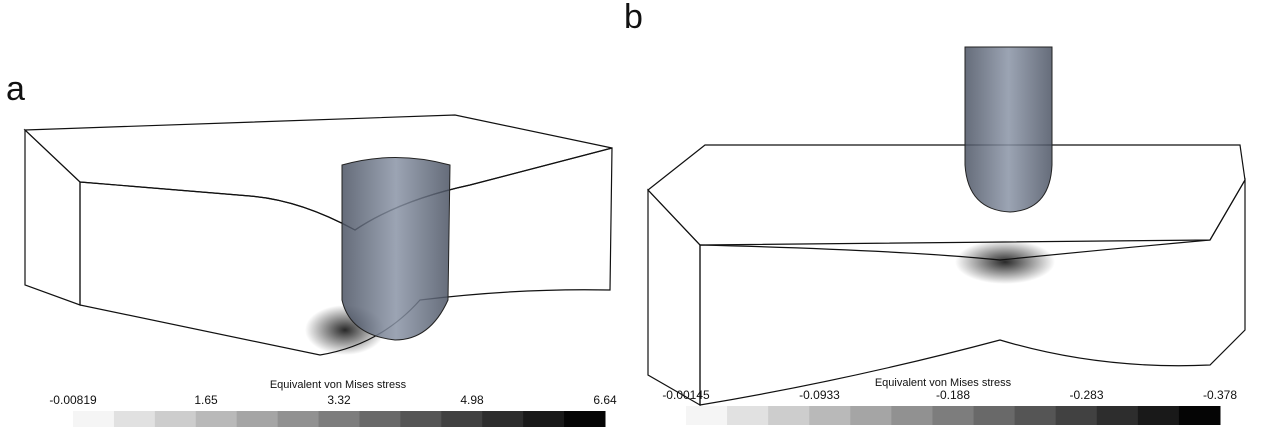 The width and height of the screenshot is (1262, 427). Describe the element at coordinates (333, 410) in the screenshot. I see `colorbar: -0.00819 1.65 3.32 4.98 6.64` at that location.